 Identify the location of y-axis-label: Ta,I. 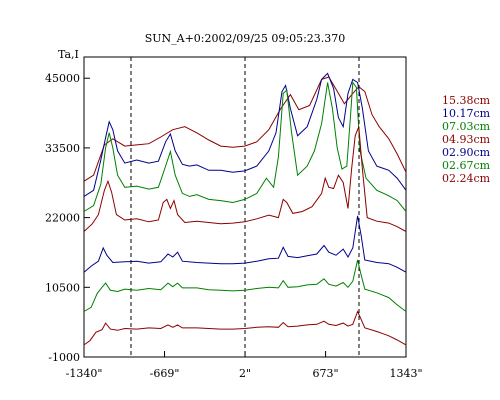
(68, 54).